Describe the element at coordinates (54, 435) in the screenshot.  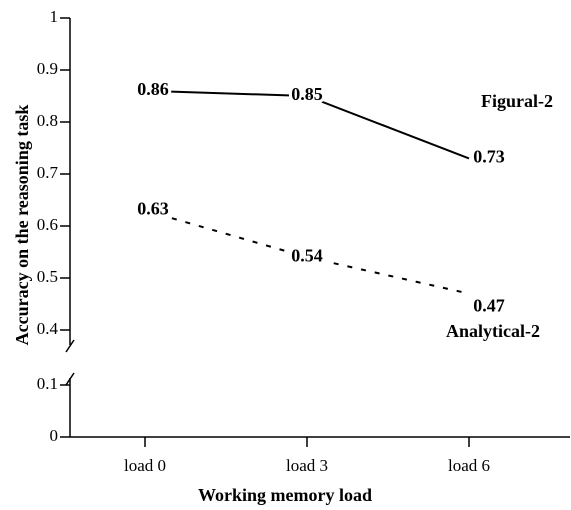
I see `y-tick-label: 0` at that location.